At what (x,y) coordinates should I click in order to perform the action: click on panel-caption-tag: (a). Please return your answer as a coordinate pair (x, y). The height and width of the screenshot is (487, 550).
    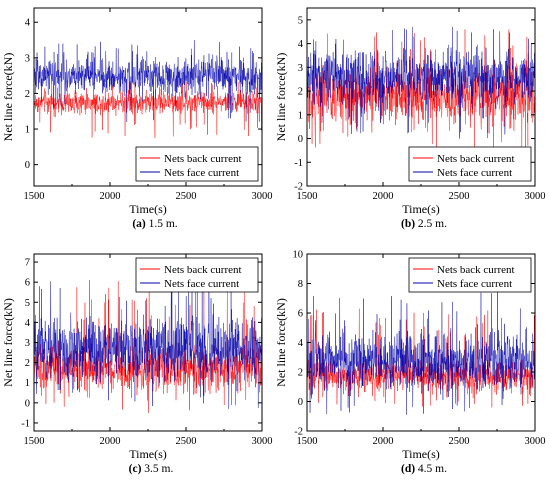
    Looking at the image, I should click on (139, 224).